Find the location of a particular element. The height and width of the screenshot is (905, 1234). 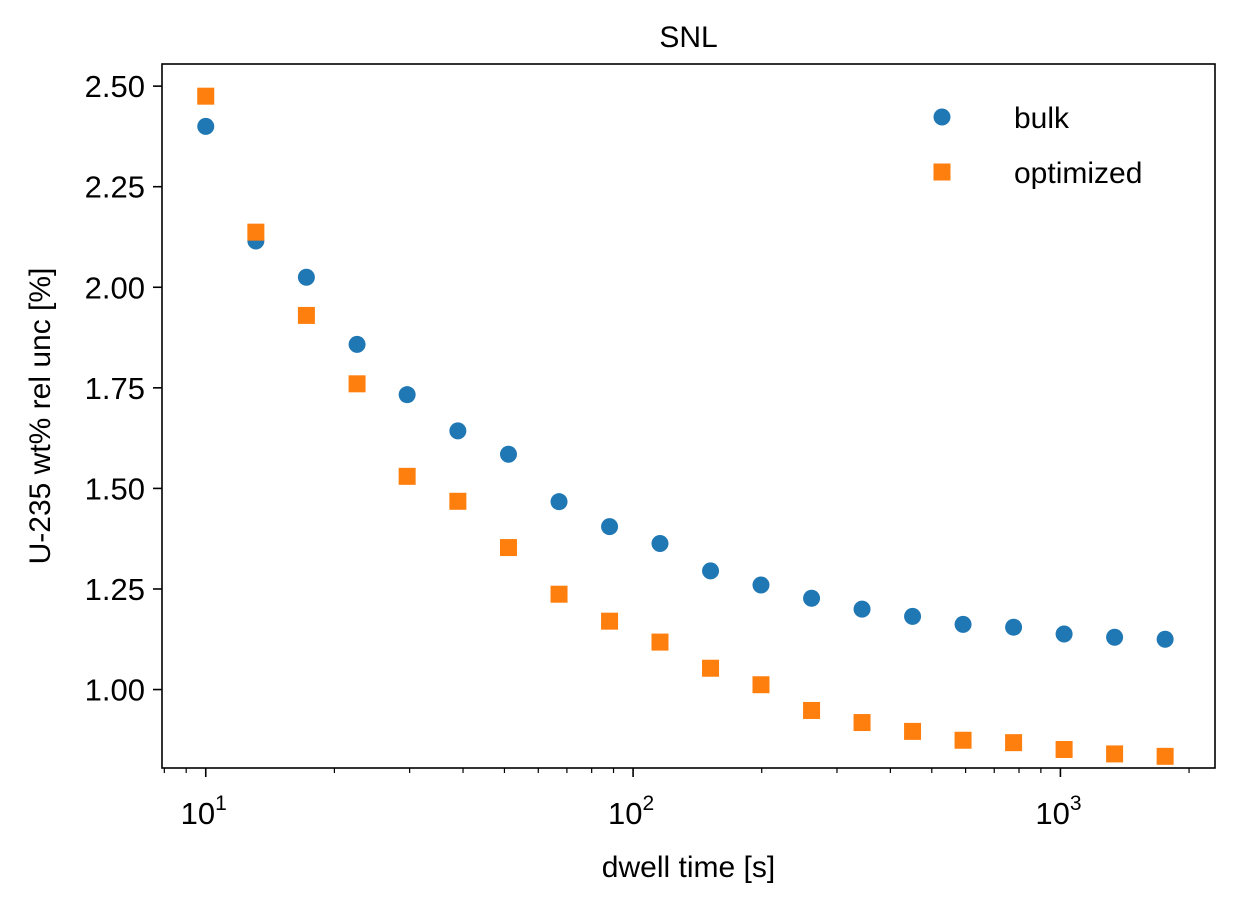

y-axis-label: U-235 wt% rel unc [%] is located at coordinates (40, 416).